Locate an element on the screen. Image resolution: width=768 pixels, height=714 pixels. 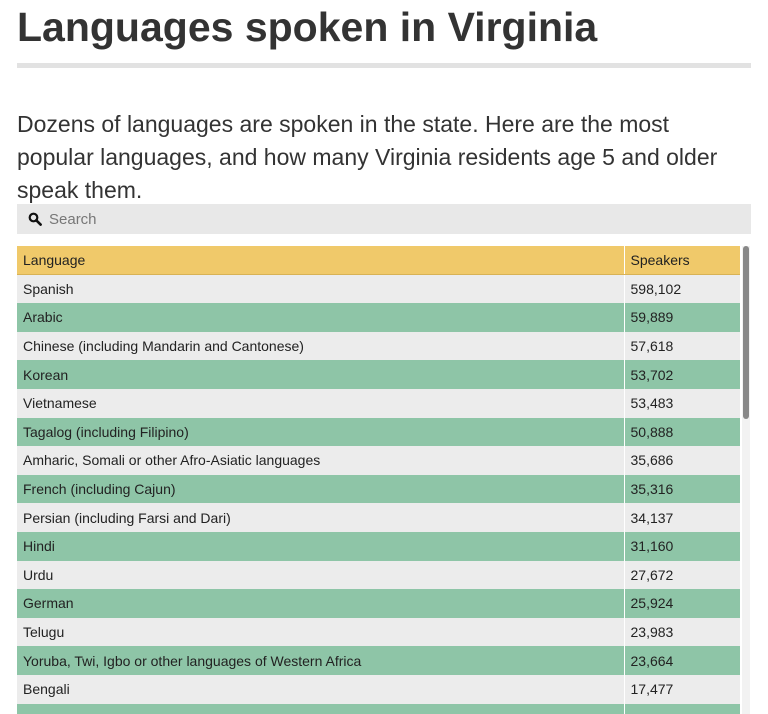
cell-speakers: 53,702 is located at coordinates (681, 374).